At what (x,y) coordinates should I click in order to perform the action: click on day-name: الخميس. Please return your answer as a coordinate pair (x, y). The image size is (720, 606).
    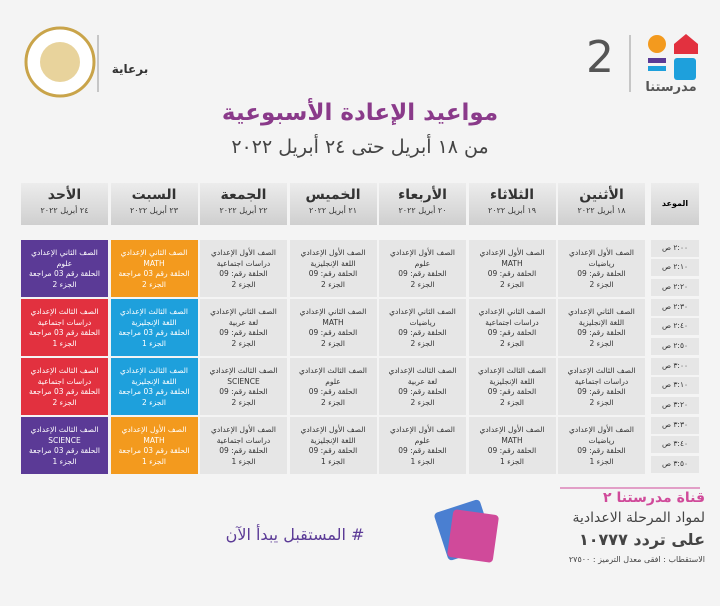
    Looking at the image, I should click on (333, 195).